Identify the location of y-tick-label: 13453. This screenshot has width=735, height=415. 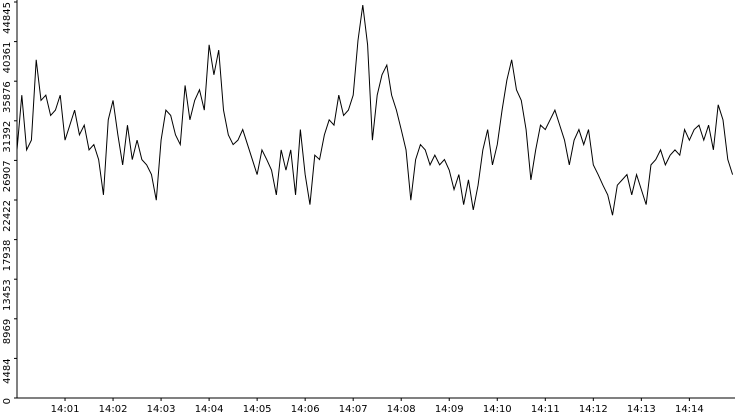
(7, 295).